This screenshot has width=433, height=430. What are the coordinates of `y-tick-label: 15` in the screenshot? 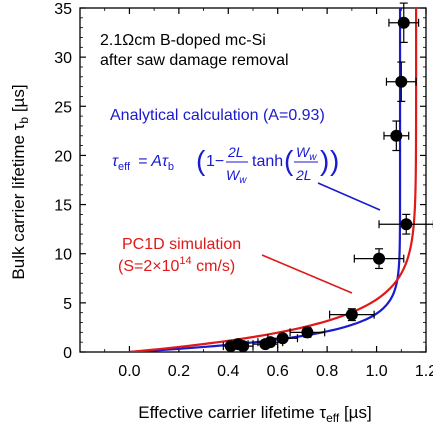 It's located at (63, 206).